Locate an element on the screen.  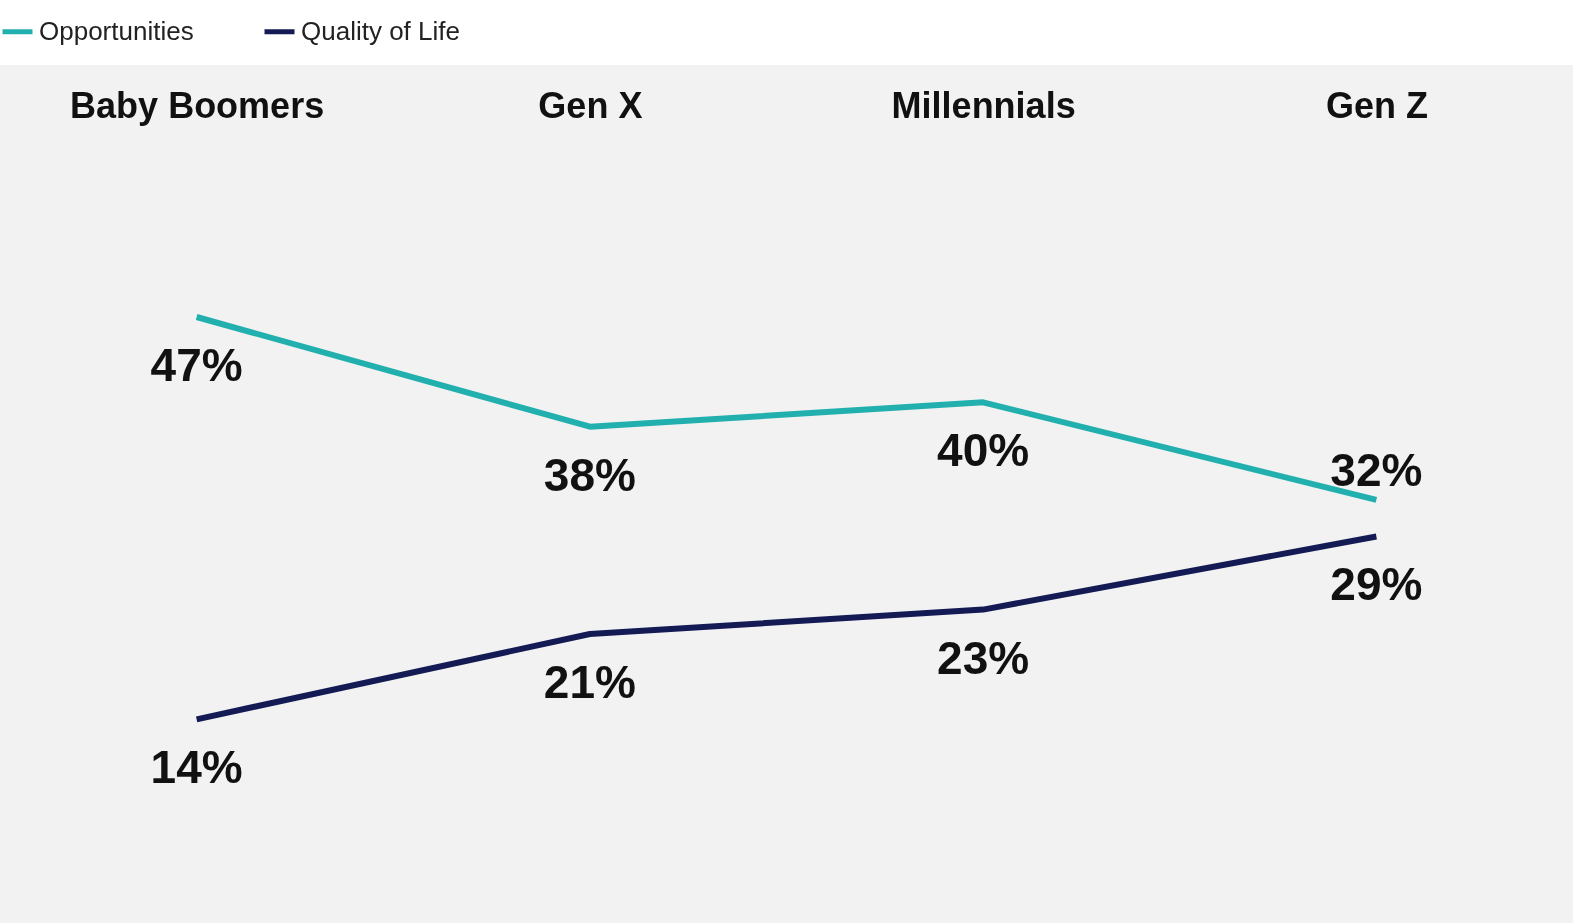
legend-label: Opportunities is located at coordinates (116, 30).